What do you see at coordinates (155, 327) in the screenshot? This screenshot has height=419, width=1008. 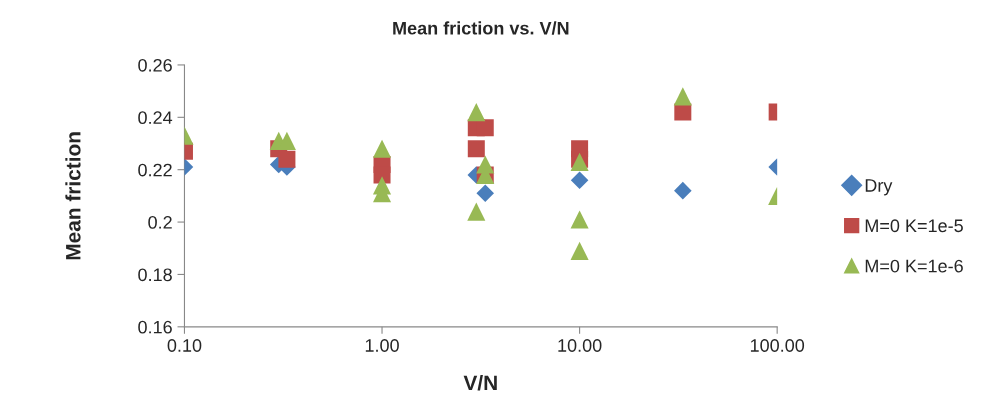 I see `y-tick-label: 0.16` at bounding box center [155, 327].